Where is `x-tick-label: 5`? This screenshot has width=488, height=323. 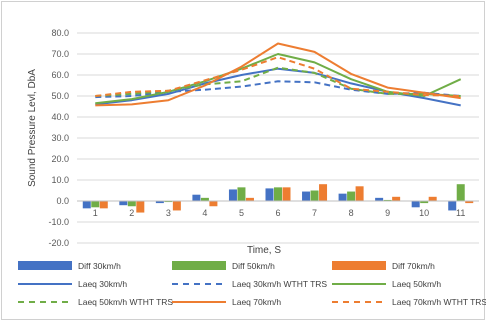
x-tick-label: 5 is located at coordinates (241, 213).